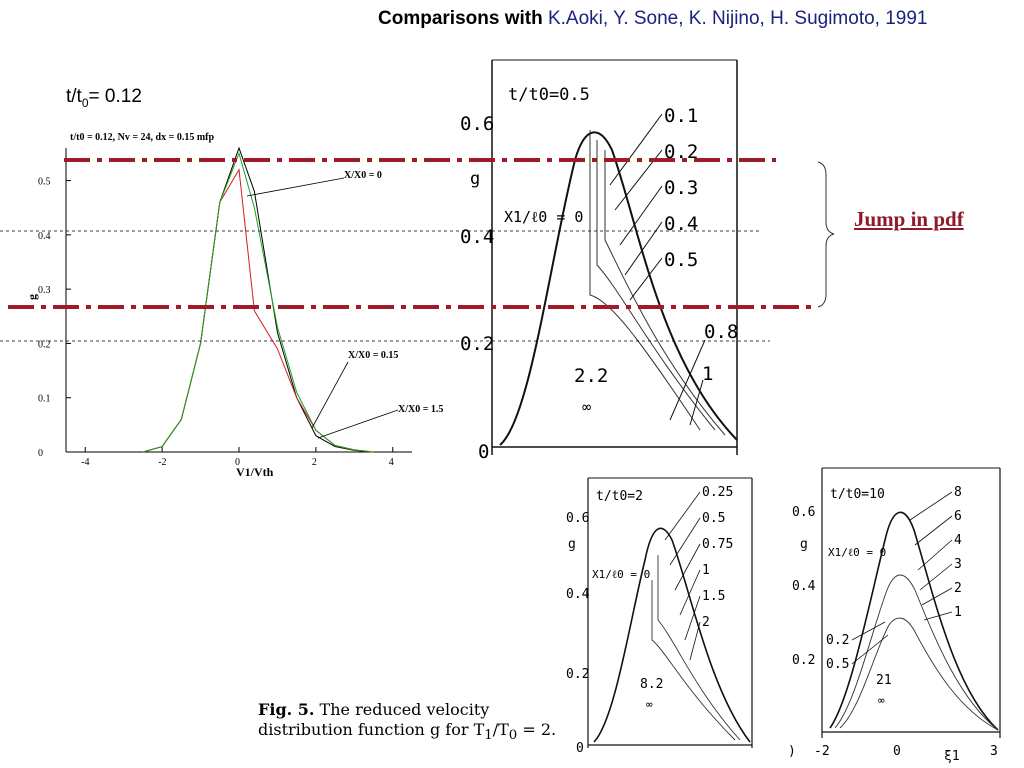 This screenshot has width=1024, height=768. What do you see at coordinates (85, 462) in the screenshot?
I see `chart1-xtick-label: -4` at bounding box center [85, 462].